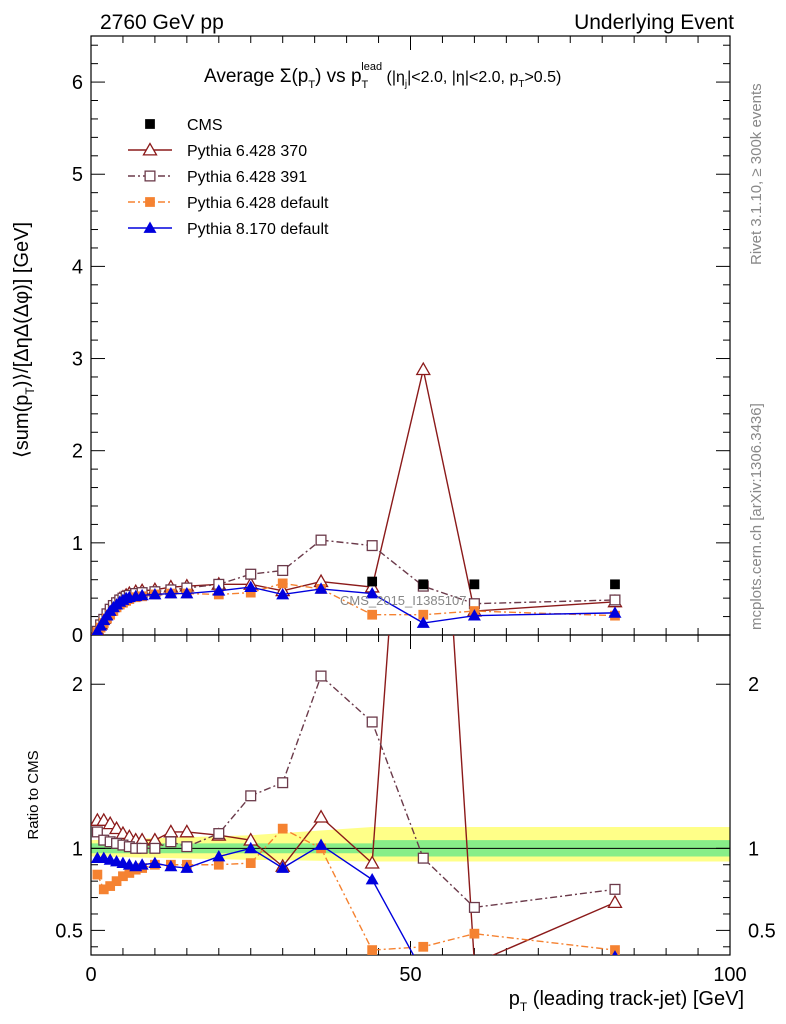 Image resolution: width=786 pixels, height=1024 pixels. I want to click on ratio-y-tick-label-right: 2, so click(753, 685).